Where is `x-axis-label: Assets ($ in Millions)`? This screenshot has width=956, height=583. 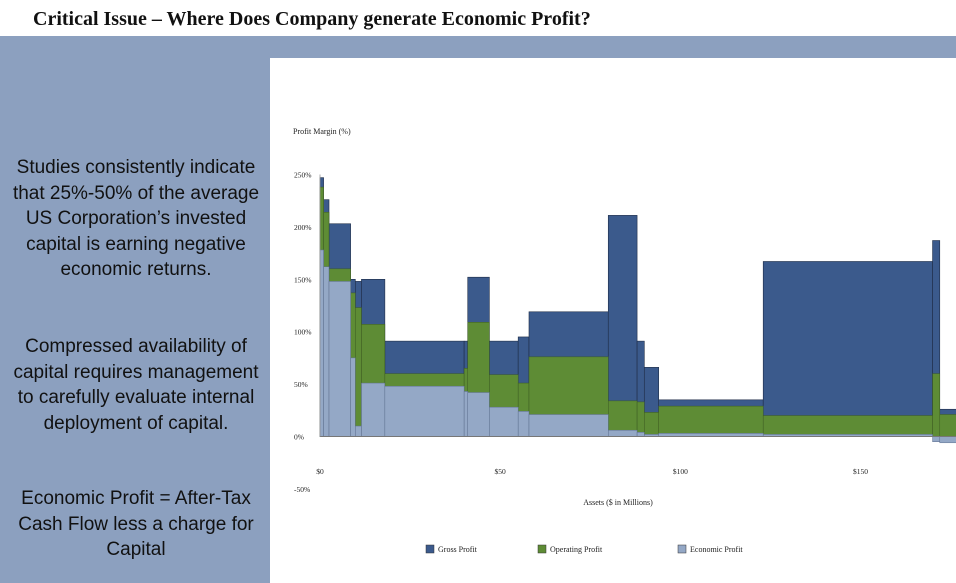 x-axis-label: Assets ($ in Millions) is located at coordinates (618, 502).